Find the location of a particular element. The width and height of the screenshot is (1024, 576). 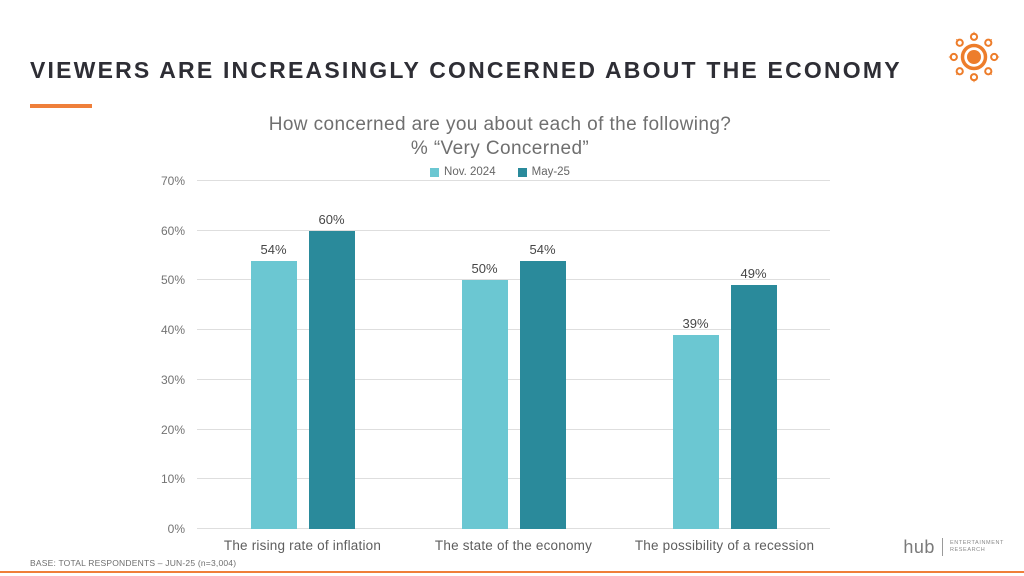

title-accent-underline is located at coordinates (61, 106).